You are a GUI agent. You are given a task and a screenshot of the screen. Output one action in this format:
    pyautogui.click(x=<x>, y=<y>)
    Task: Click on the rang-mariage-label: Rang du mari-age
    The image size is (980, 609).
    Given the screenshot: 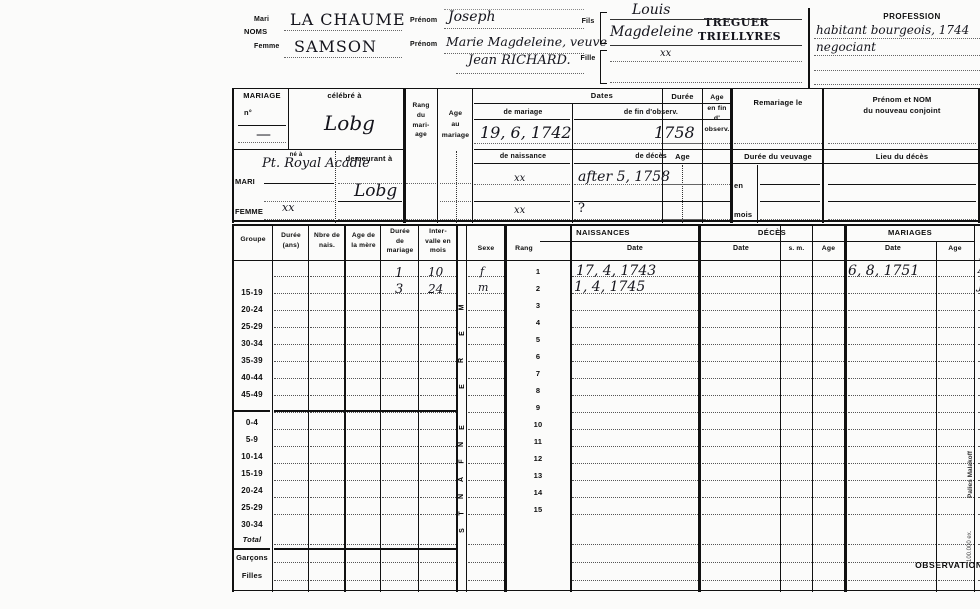 What is the action you would take?
    pyautogui.click(x=421, y=120)
    